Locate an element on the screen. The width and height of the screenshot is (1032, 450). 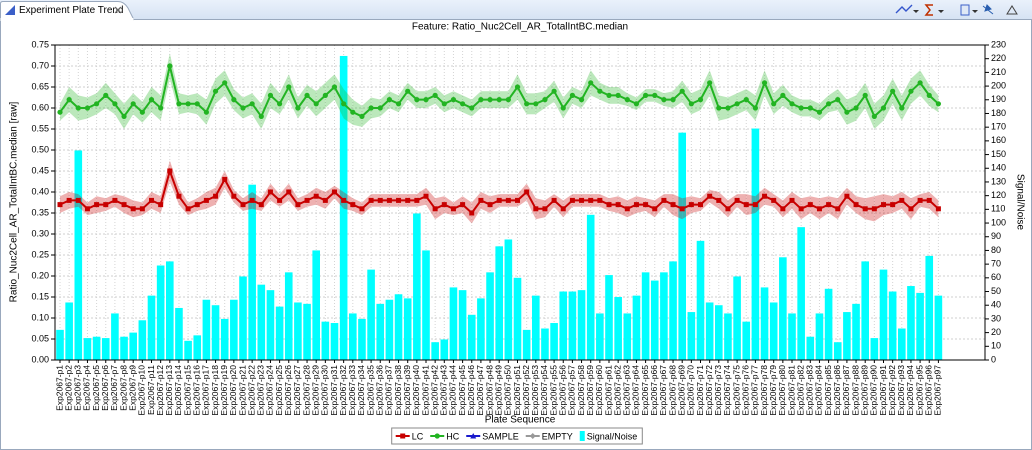
legend-box is located at coordinates (517, 436).